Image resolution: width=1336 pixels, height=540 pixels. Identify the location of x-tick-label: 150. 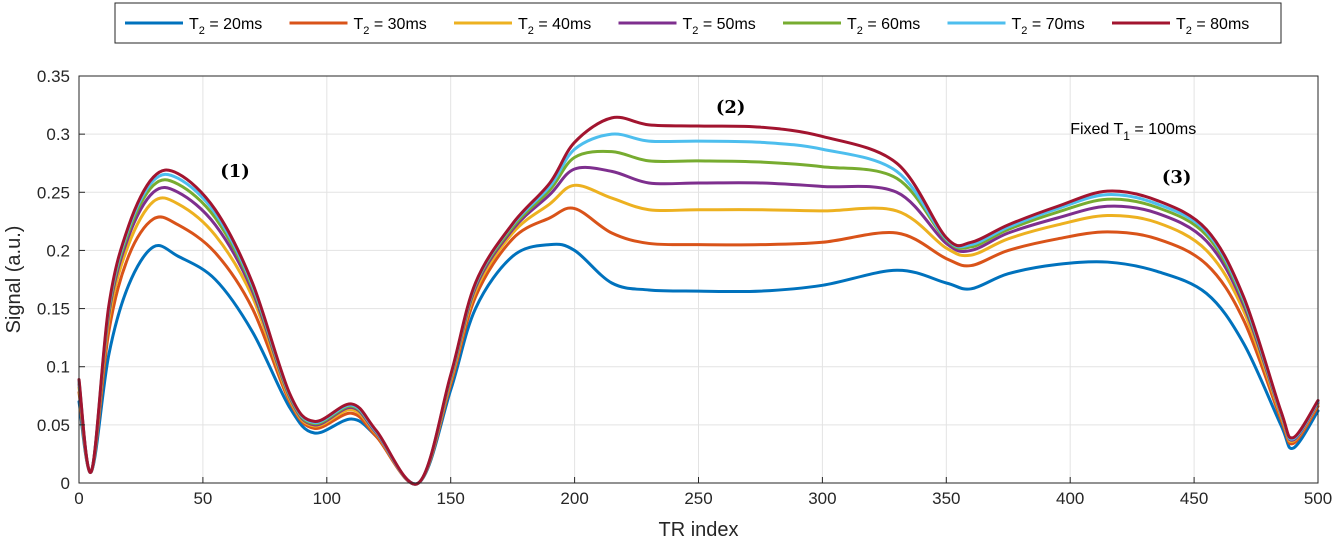
(451, 498).